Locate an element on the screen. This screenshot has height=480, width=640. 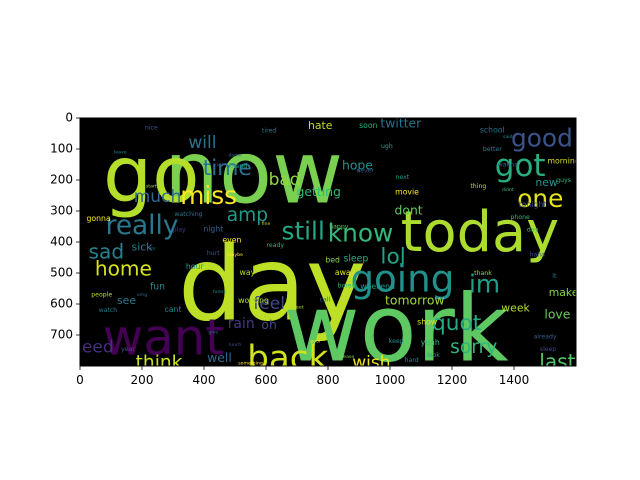
word-working: working is located at coordinates (253, 300).